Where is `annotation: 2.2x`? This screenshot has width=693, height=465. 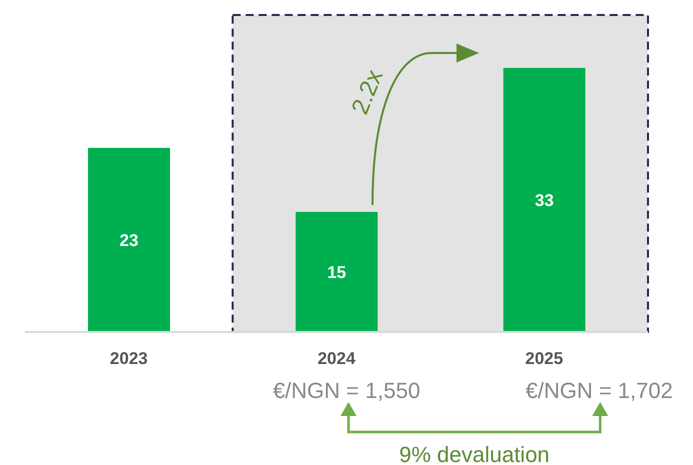
annotation: 2.2x is located at coordinates (367, 92).